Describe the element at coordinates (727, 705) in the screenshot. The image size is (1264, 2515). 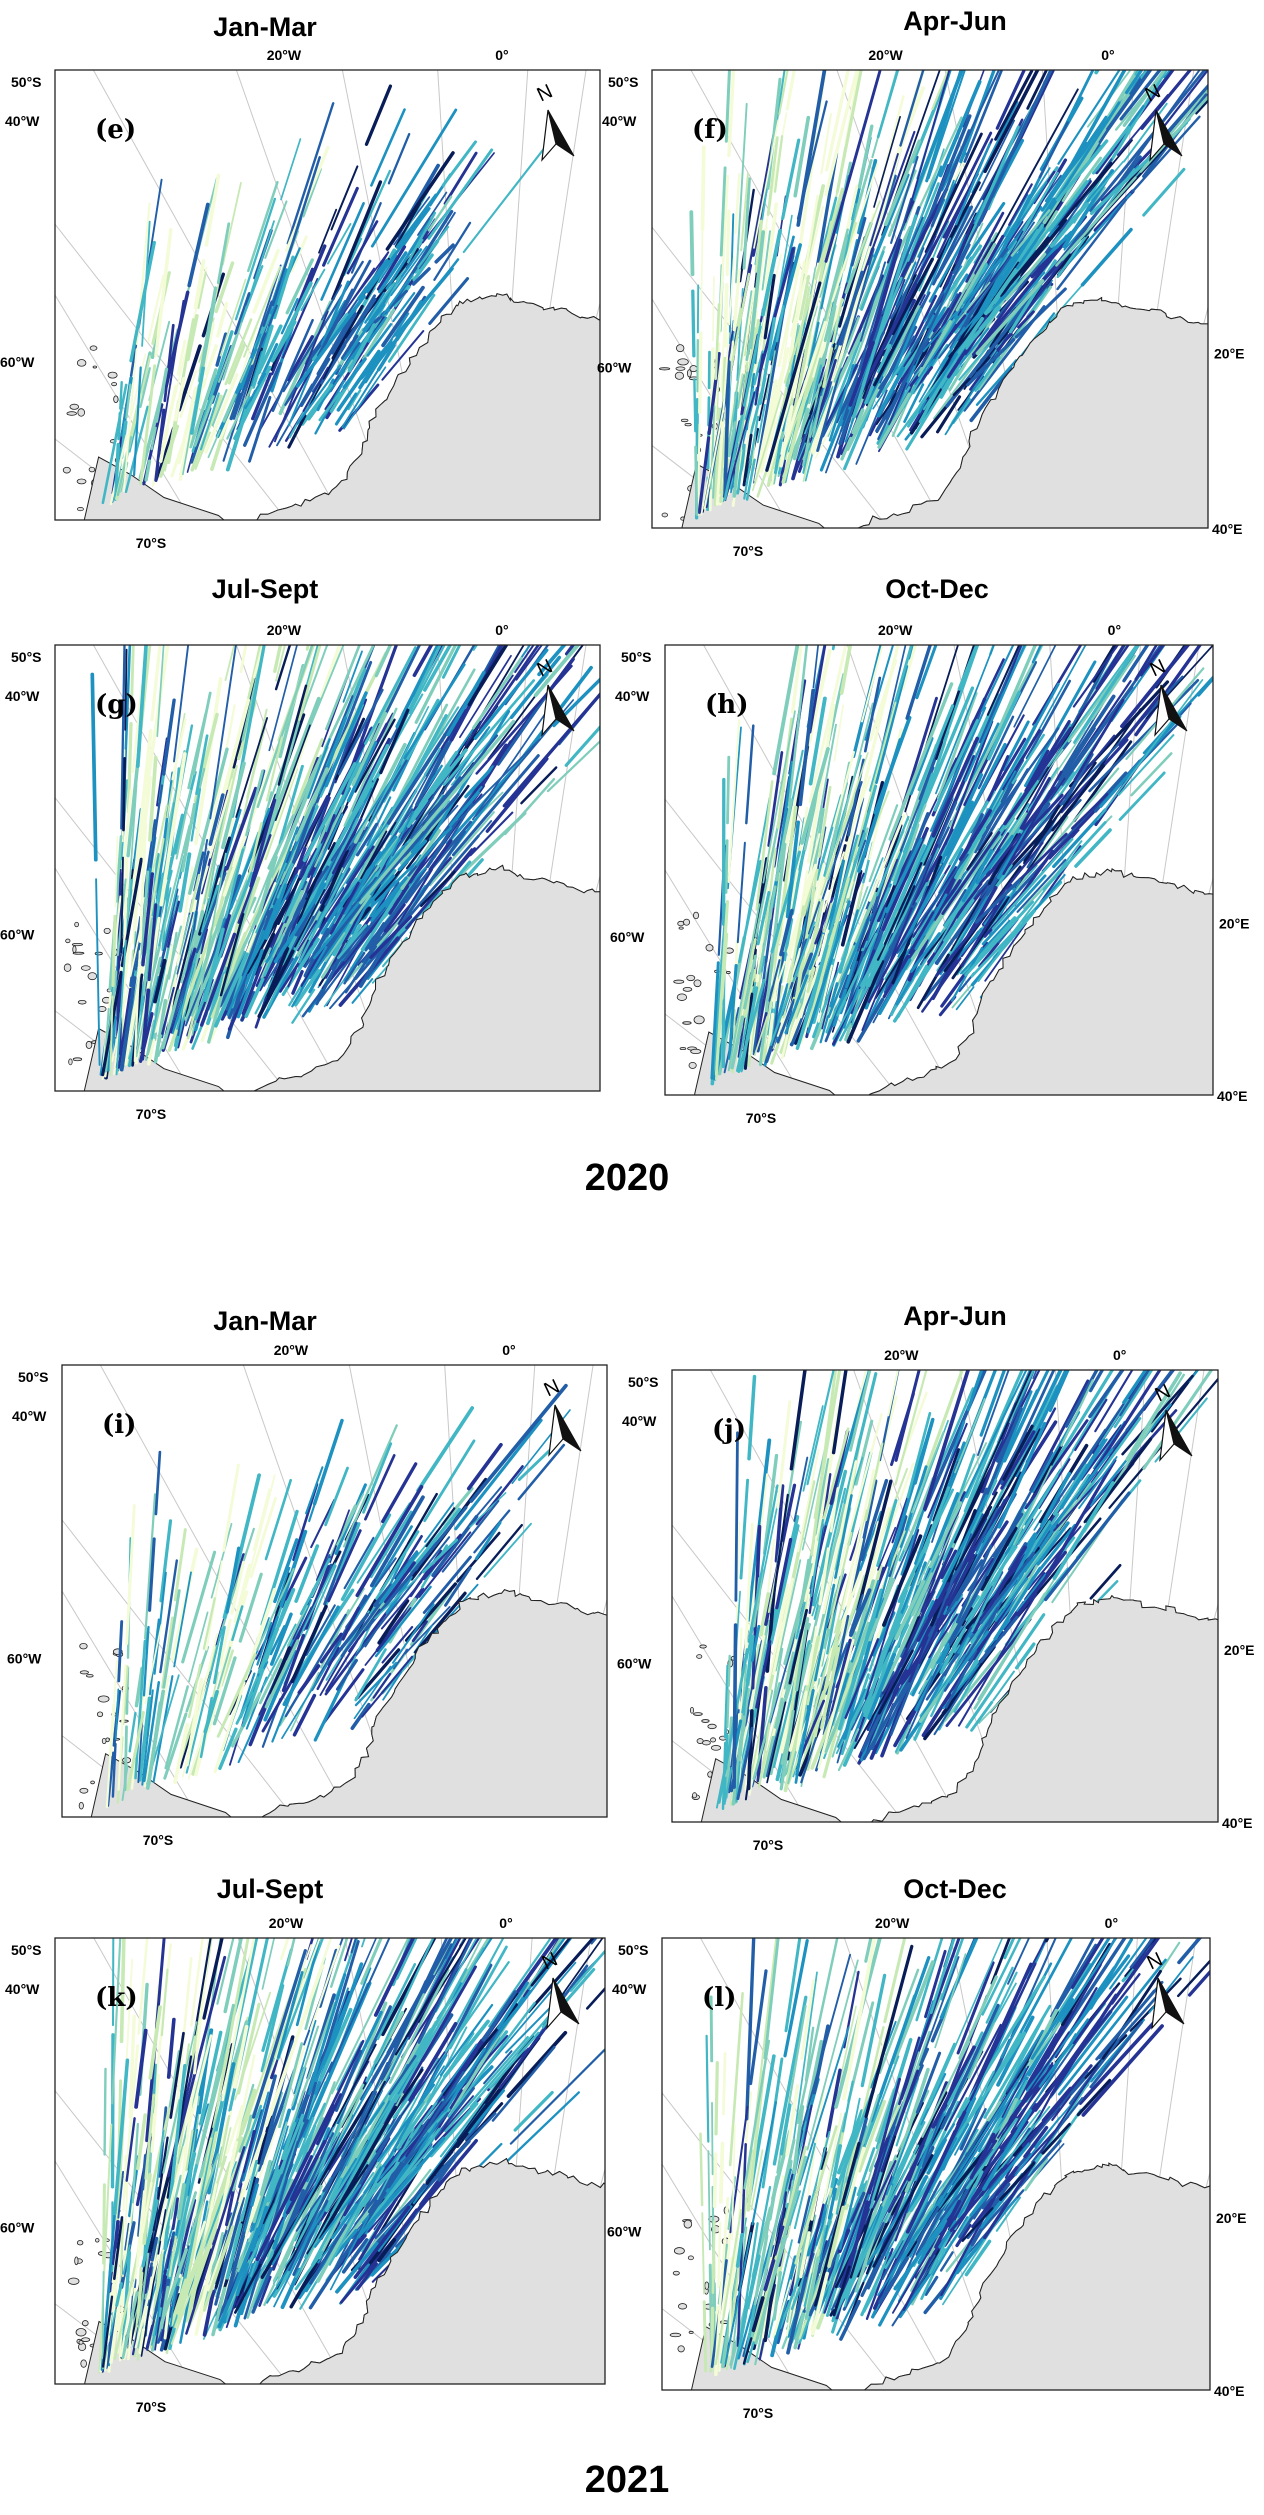
I see `panel-letter: (h)` at that location.